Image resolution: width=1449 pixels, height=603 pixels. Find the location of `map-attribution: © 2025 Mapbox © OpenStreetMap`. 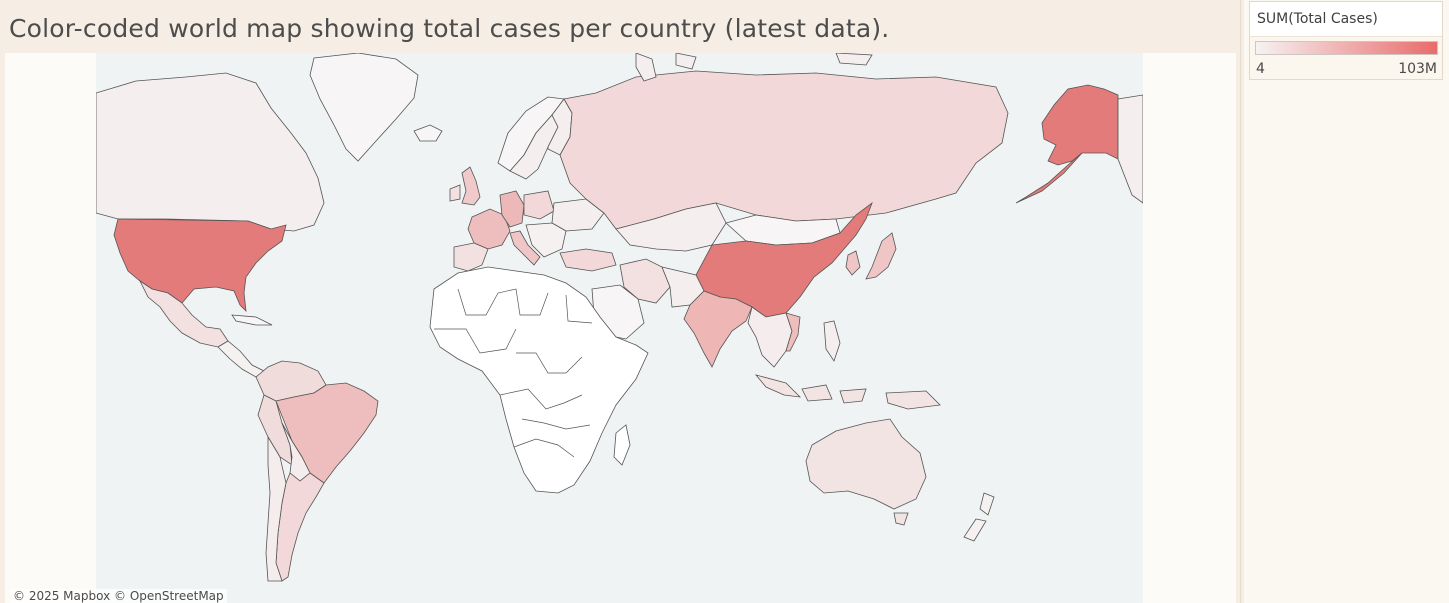

map-attribution: © 2025 Mapbox © OpenStreetMap is located at coordinates (118, 596).